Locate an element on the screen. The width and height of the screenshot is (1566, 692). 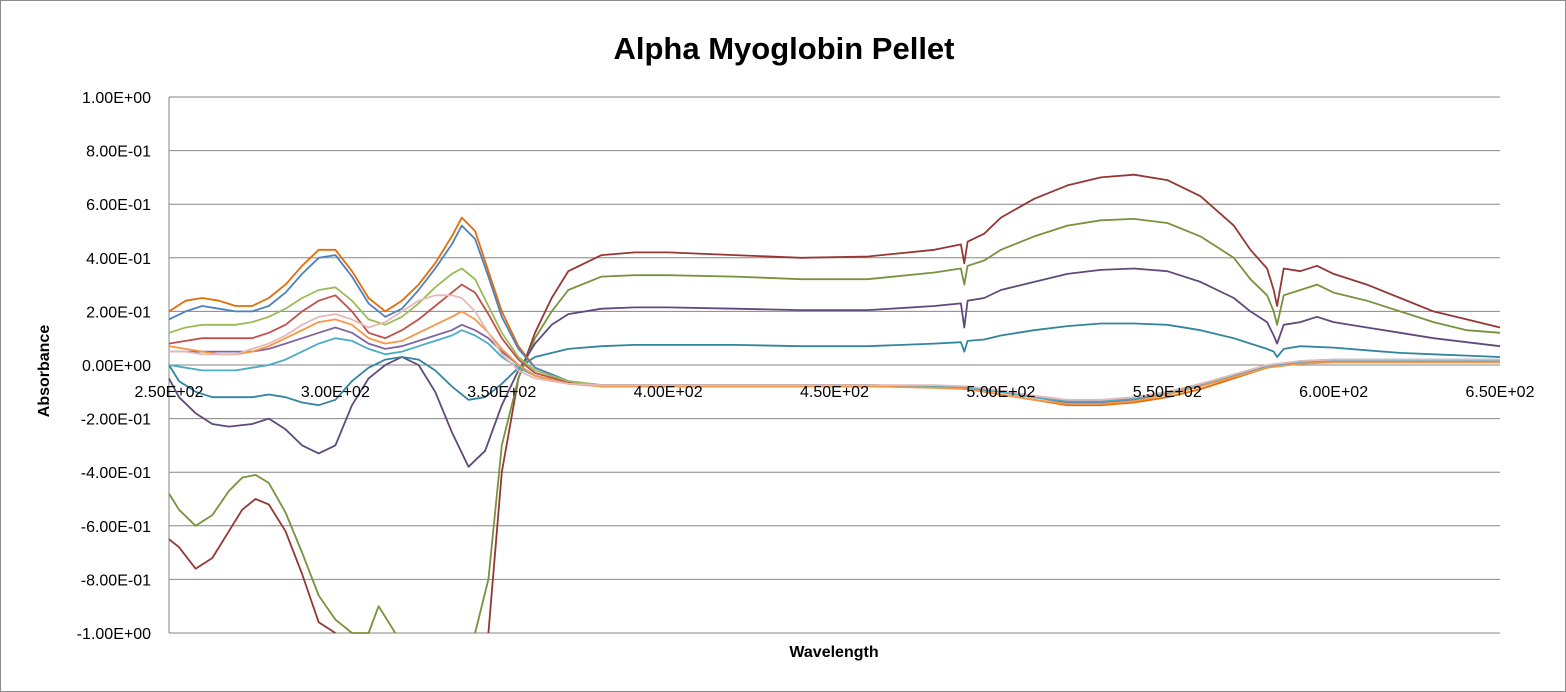
y-tick-label: -2.00E-01 is located at coordinates (116, 420).